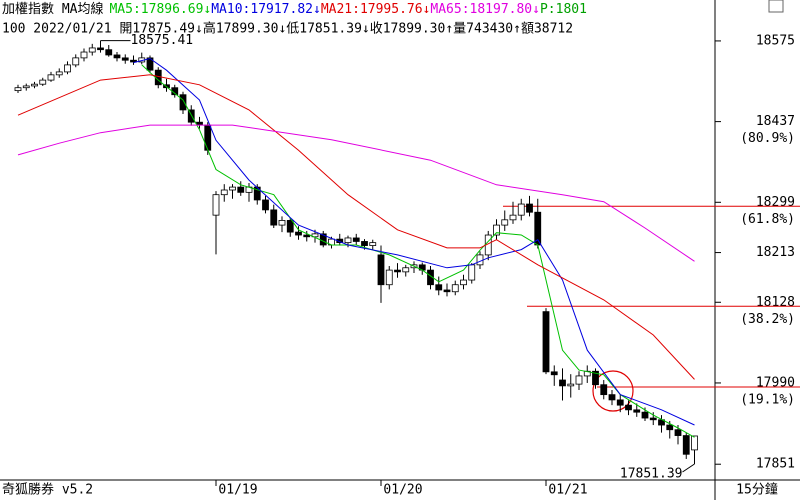 The image size is (800, 500). Describe the element at coordinates (767, 319) in the screenshot. I see `fib-label: (38.2%)` at that location.